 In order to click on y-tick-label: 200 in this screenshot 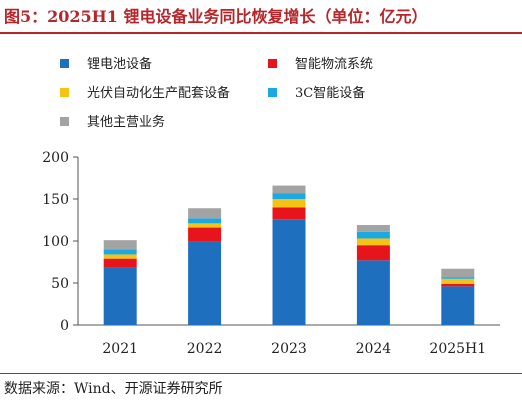, I will do `click(55, 158)`.